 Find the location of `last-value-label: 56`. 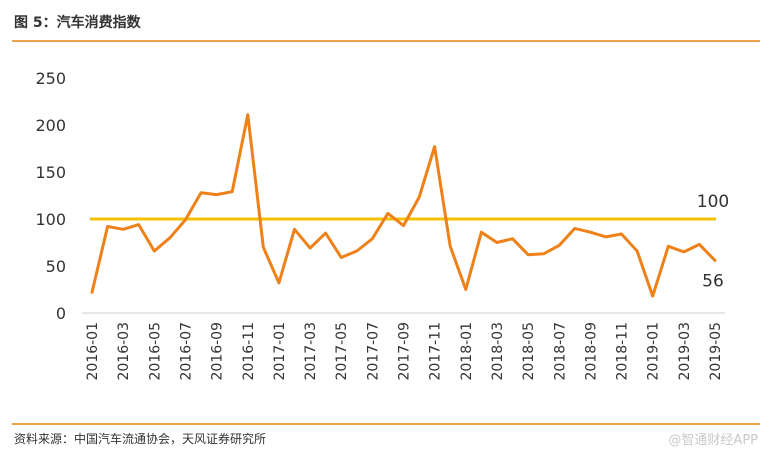

last-value-label: 56 is located at coordinates (713, 281).